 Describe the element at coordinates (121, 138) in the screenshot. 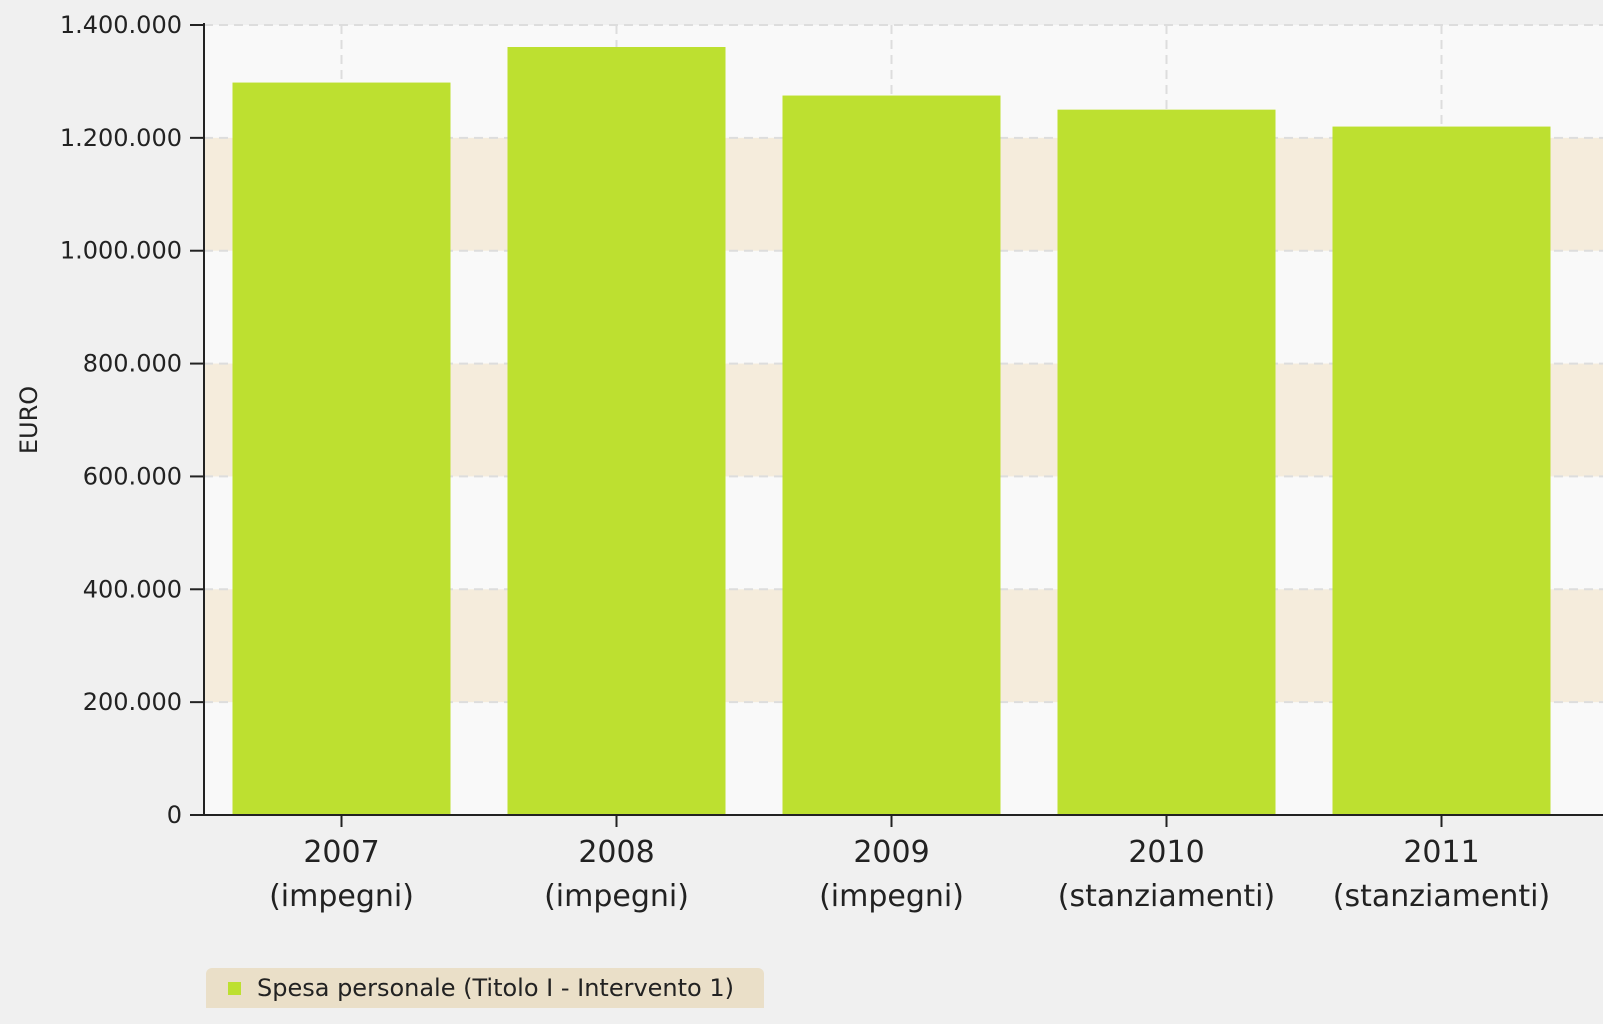

I see `y-tick-label: 1.200.000` at that location.